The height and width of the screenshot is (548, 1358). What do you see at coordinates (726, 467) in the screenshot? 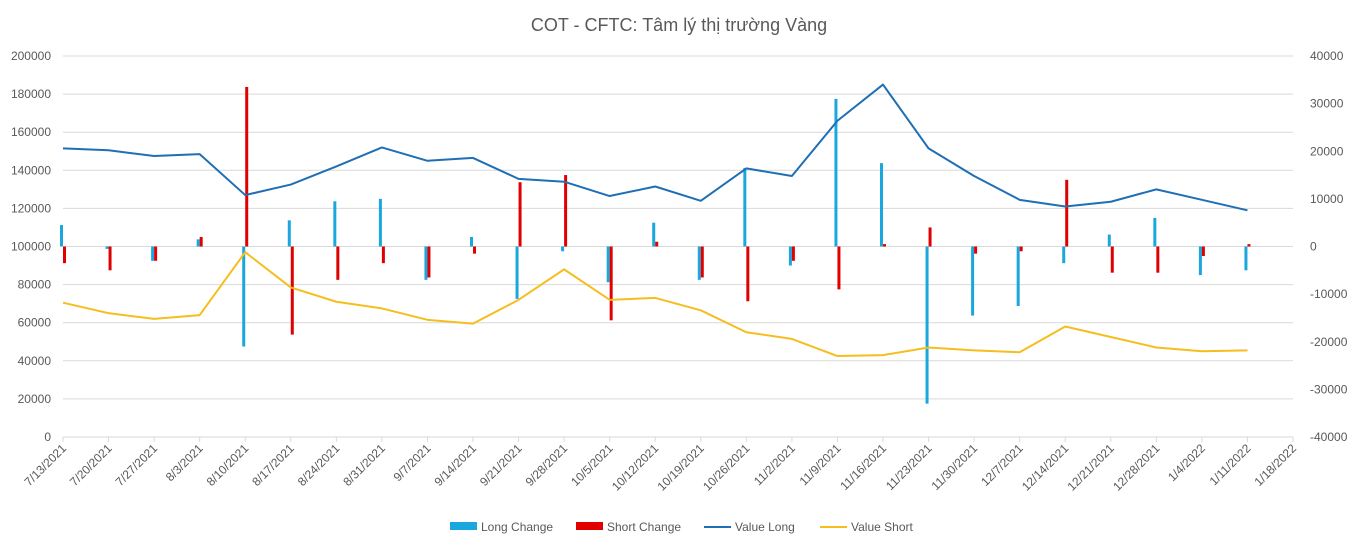
I see `x-tick-label: 10/26/2021` at bounding box center [726, 467].